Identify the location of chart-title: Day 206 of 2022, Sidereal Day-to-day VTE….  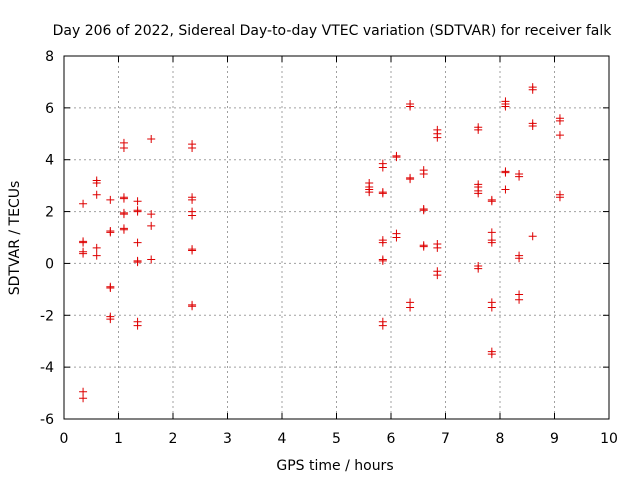
(333, 31).